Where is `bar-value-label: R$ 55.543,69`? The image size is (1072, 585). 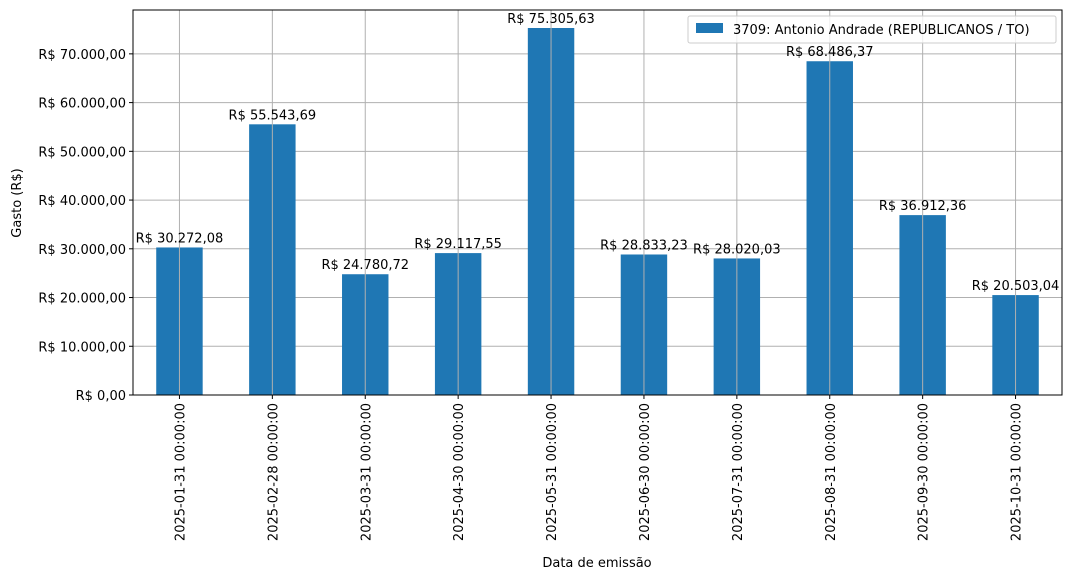
bar-value-label: R$ 55.543,69 is located at coordinates (273, 115).